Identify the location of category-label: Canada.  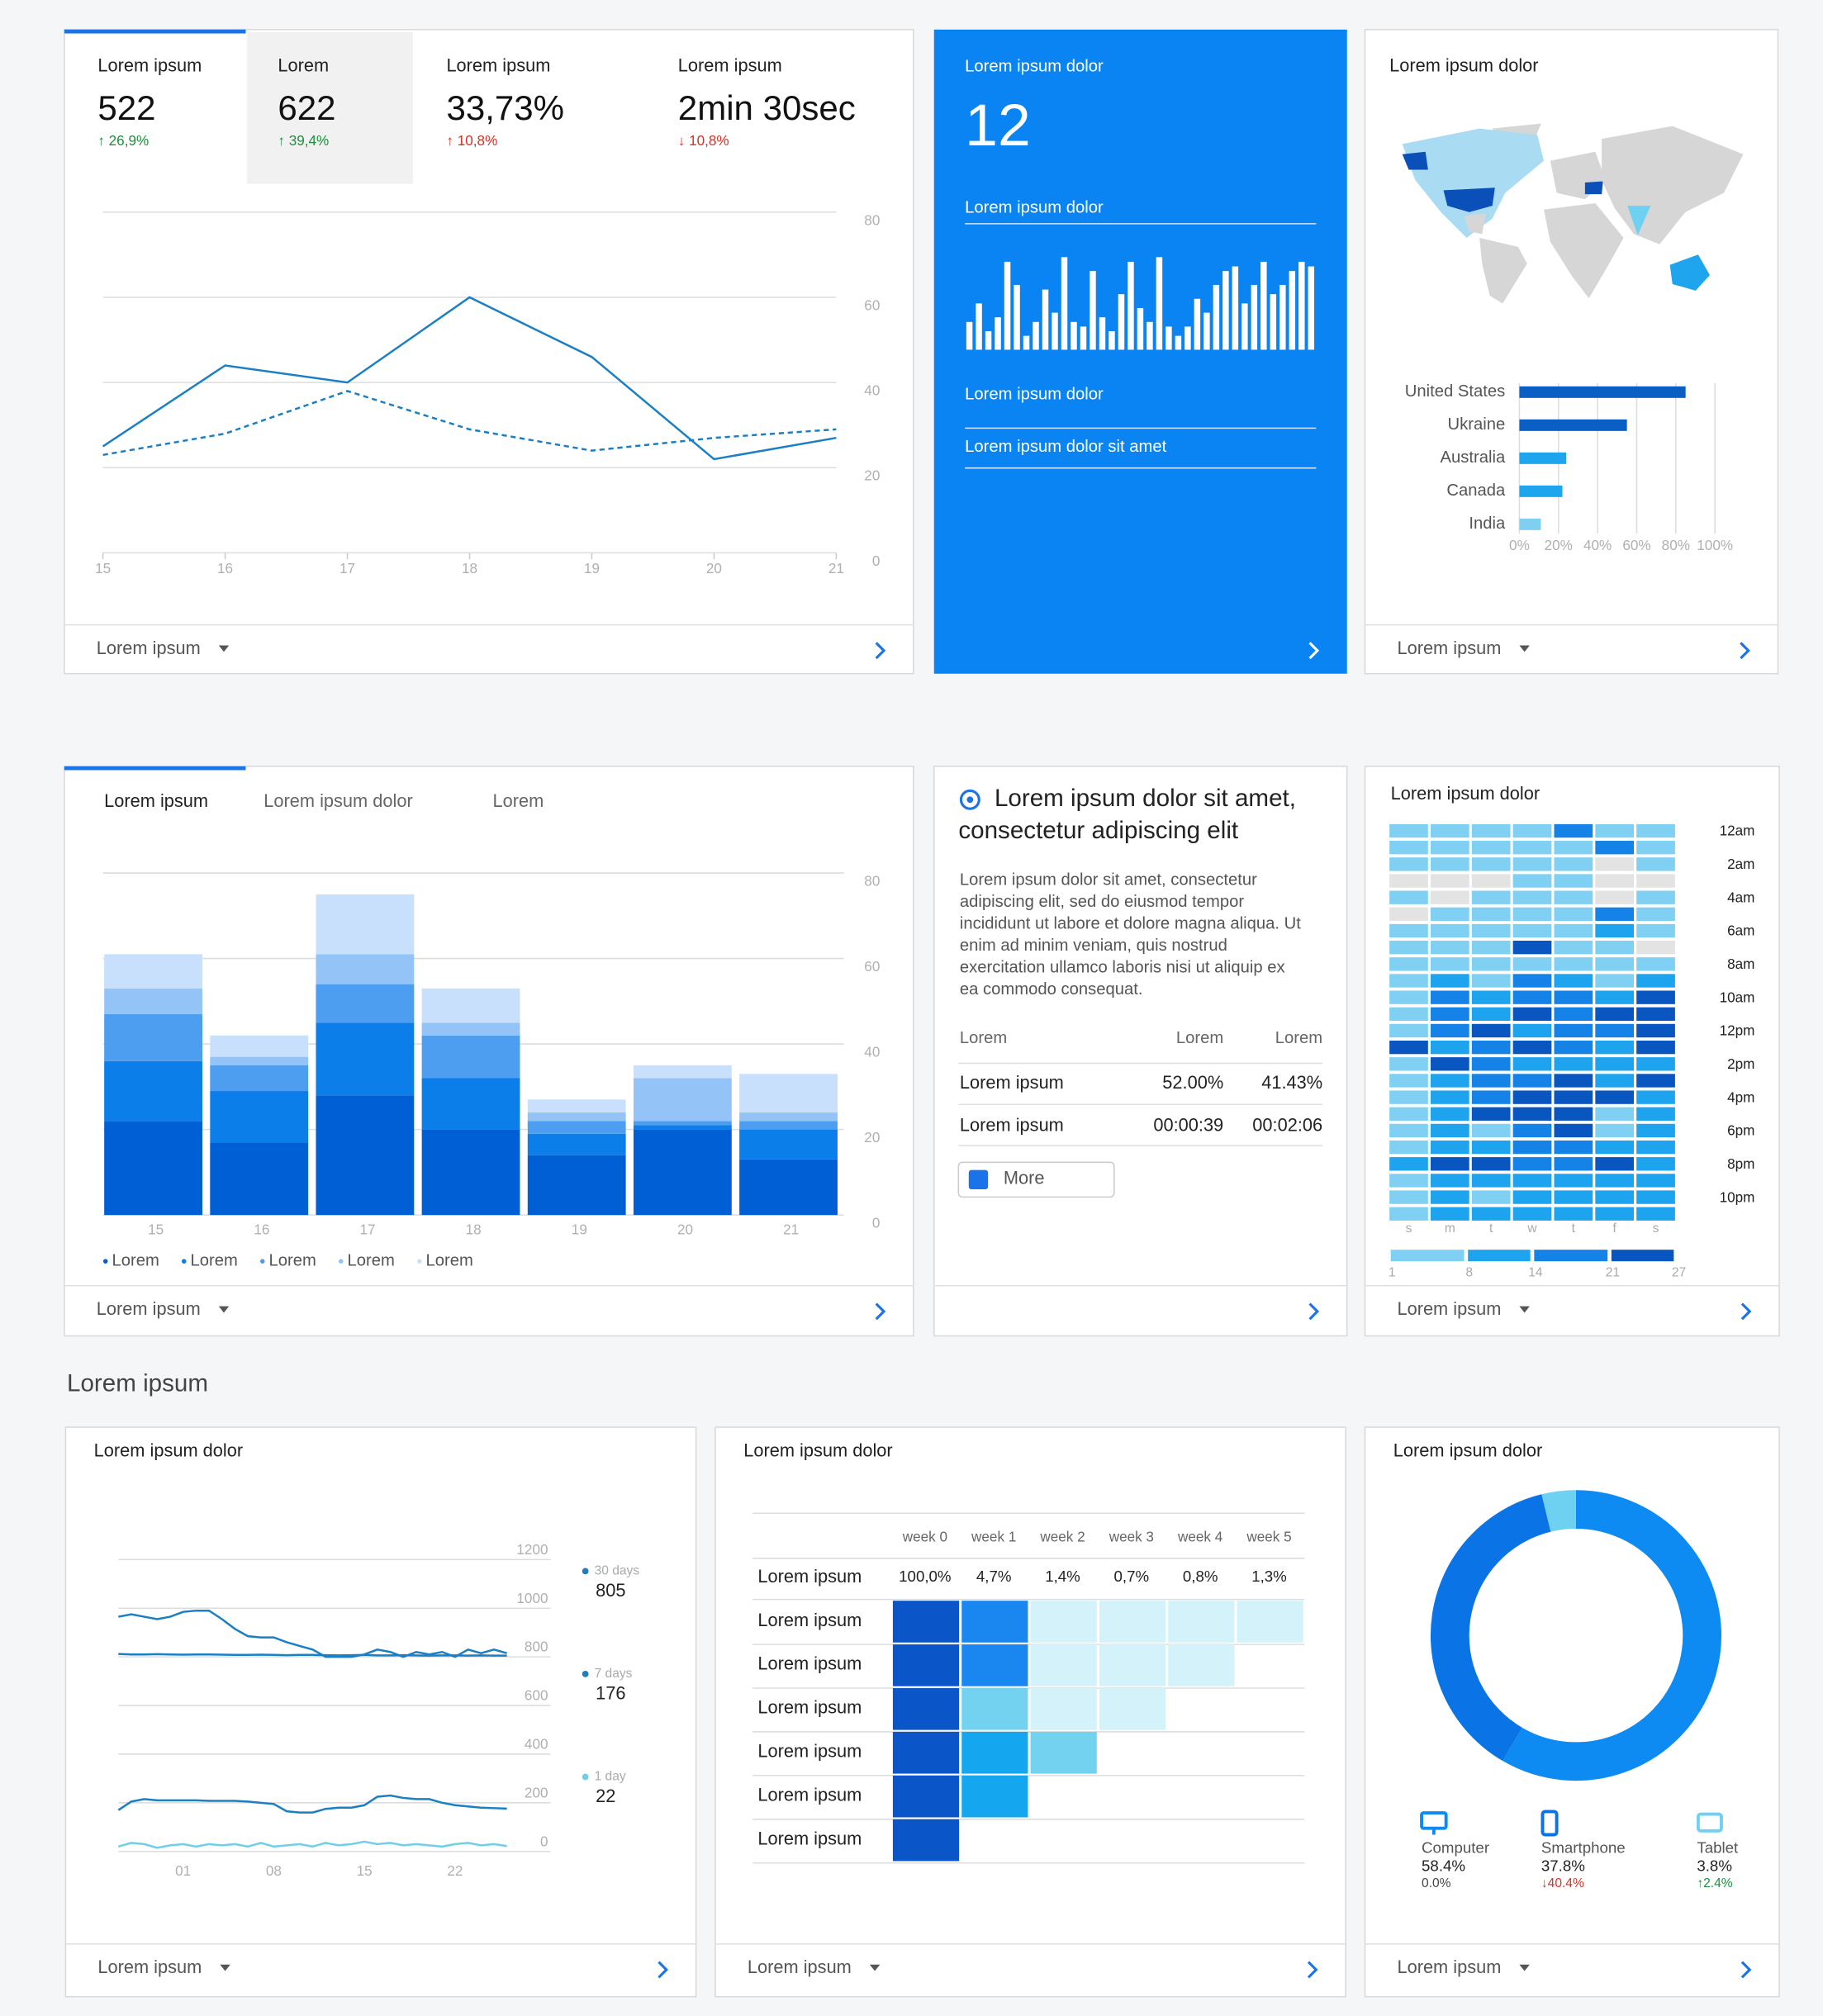
(1476, 491).